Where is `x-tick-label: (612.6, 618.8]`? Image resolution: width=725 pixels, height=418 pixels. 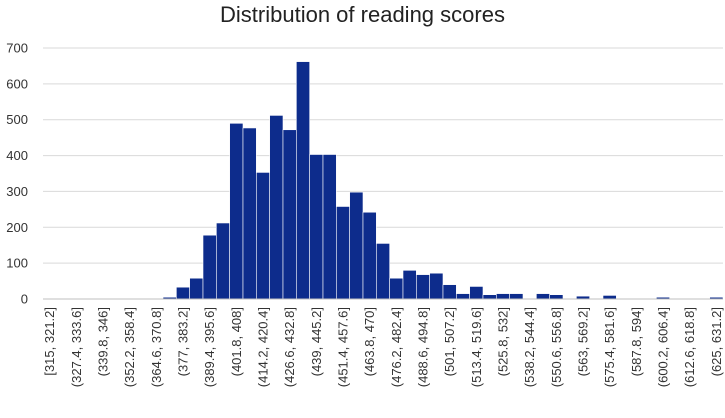 x-tick-label: (612.6, 618.8] is located at coordinates (689, 347).